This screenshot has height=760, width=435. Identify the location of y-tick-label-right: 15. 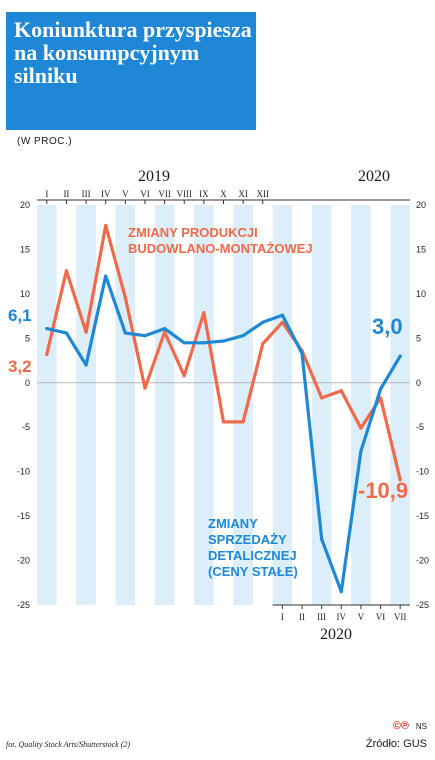
(421, 249).